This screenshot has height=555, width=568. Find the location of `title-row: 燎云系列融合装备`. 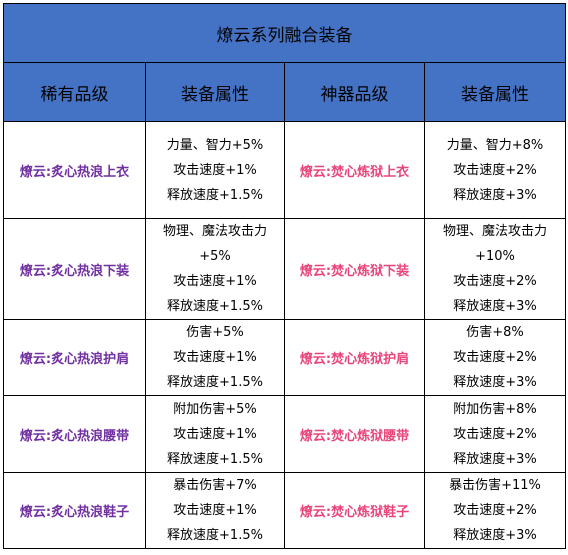

title-row: 燎云系列融合装备 is located at coordinates (284, 33).